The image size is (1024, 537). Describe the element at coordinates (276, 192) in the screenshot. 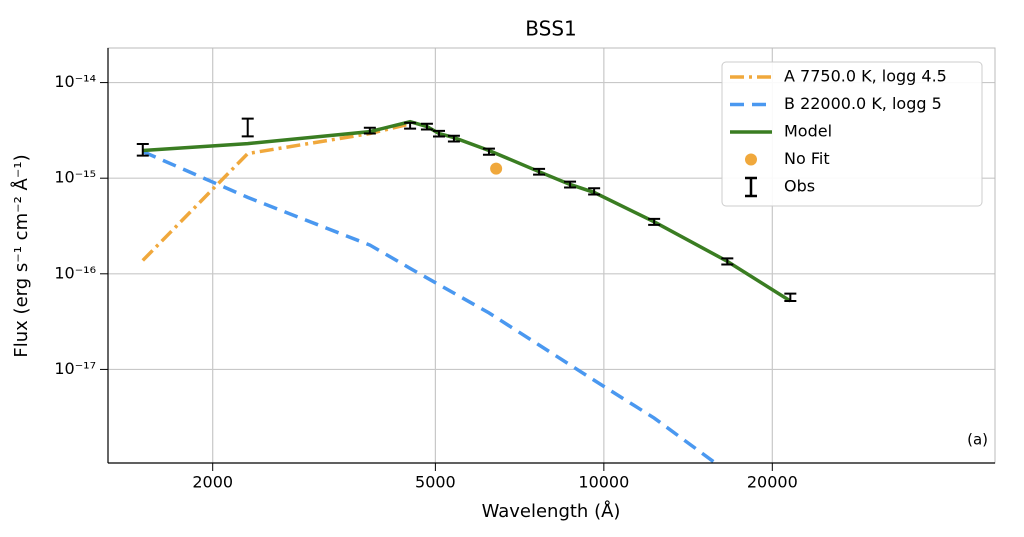

I see `series-line` at that location.